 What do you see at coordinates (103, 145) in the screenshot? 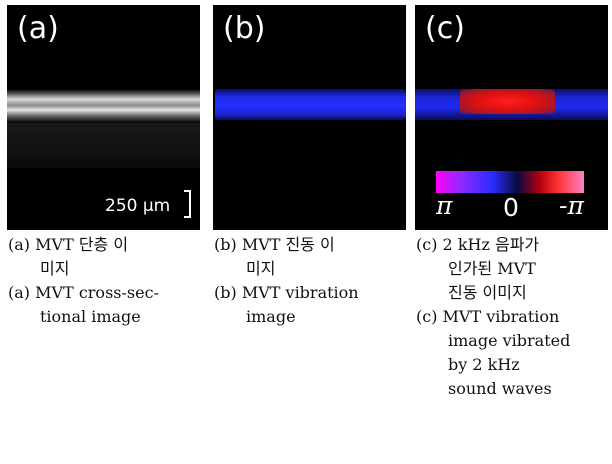
I see `image-background-noise` at bounding box center [103, 145].